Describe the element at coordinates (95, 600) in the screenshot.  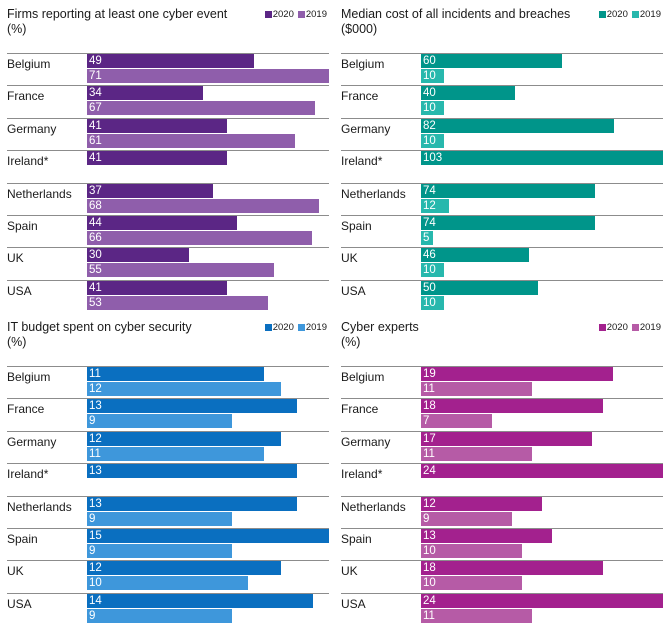
I see `bar-value-label: 14` at that location.